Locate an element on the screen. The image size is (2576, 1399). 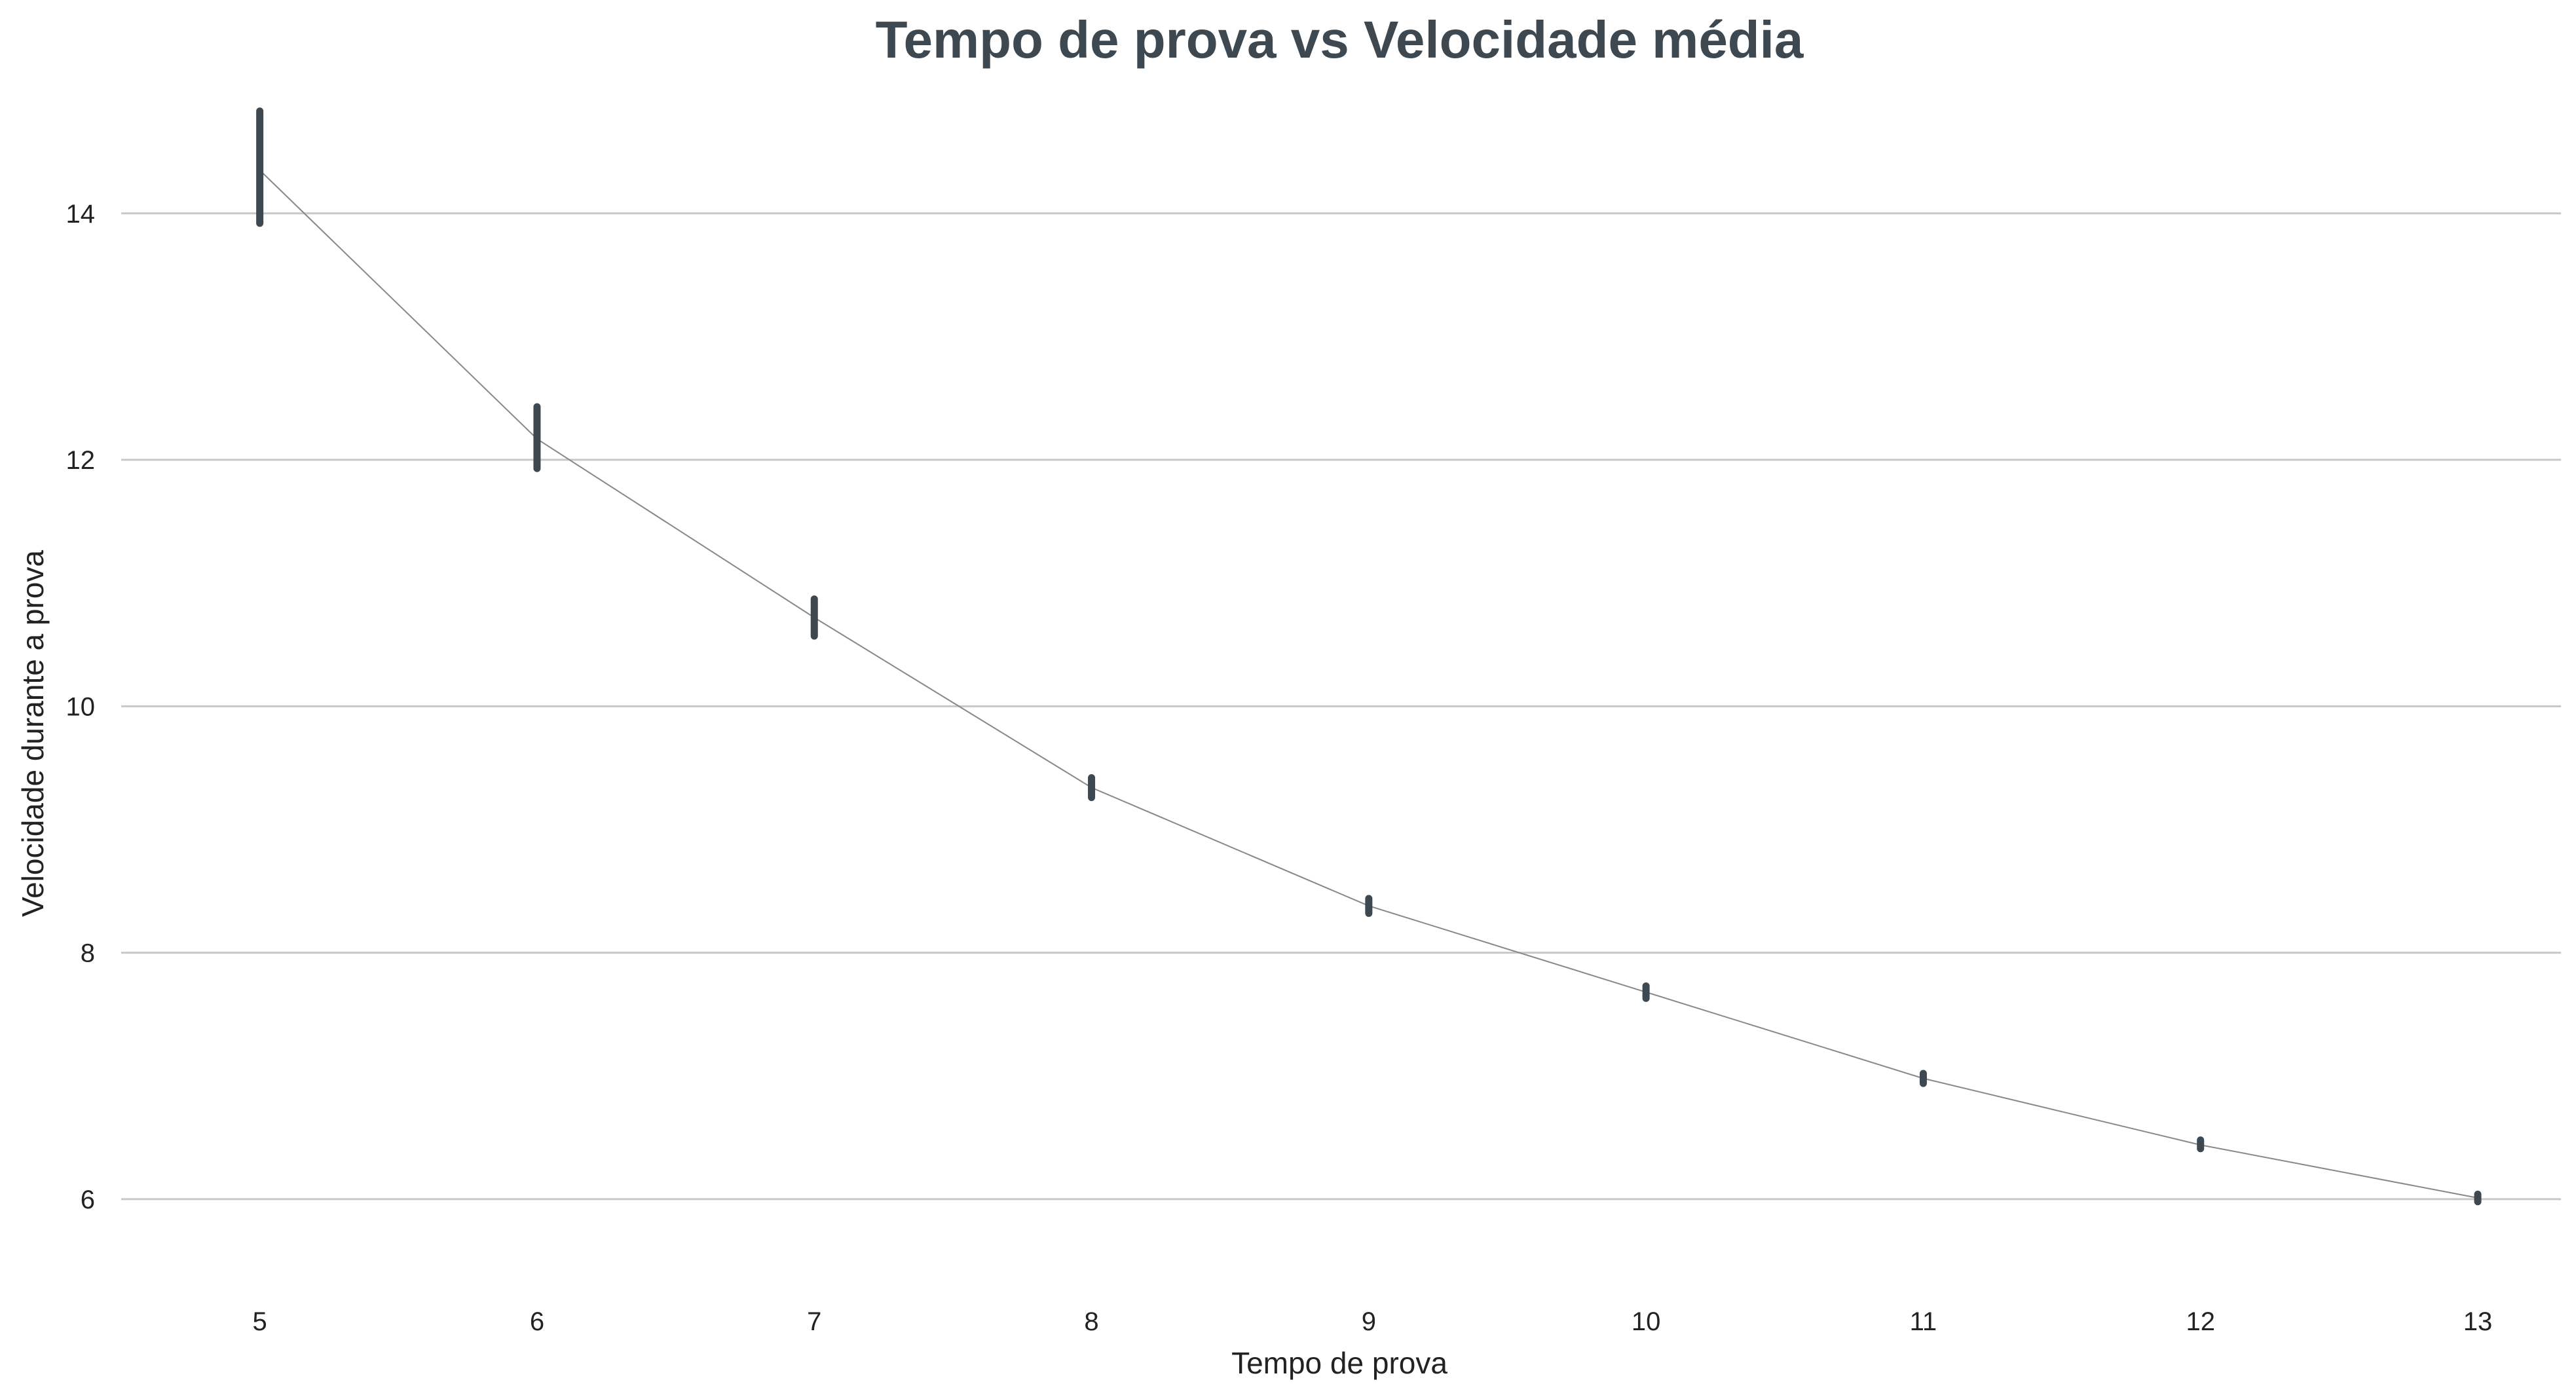
x-tick-label: 7 is located at coordinates (814, 1321).